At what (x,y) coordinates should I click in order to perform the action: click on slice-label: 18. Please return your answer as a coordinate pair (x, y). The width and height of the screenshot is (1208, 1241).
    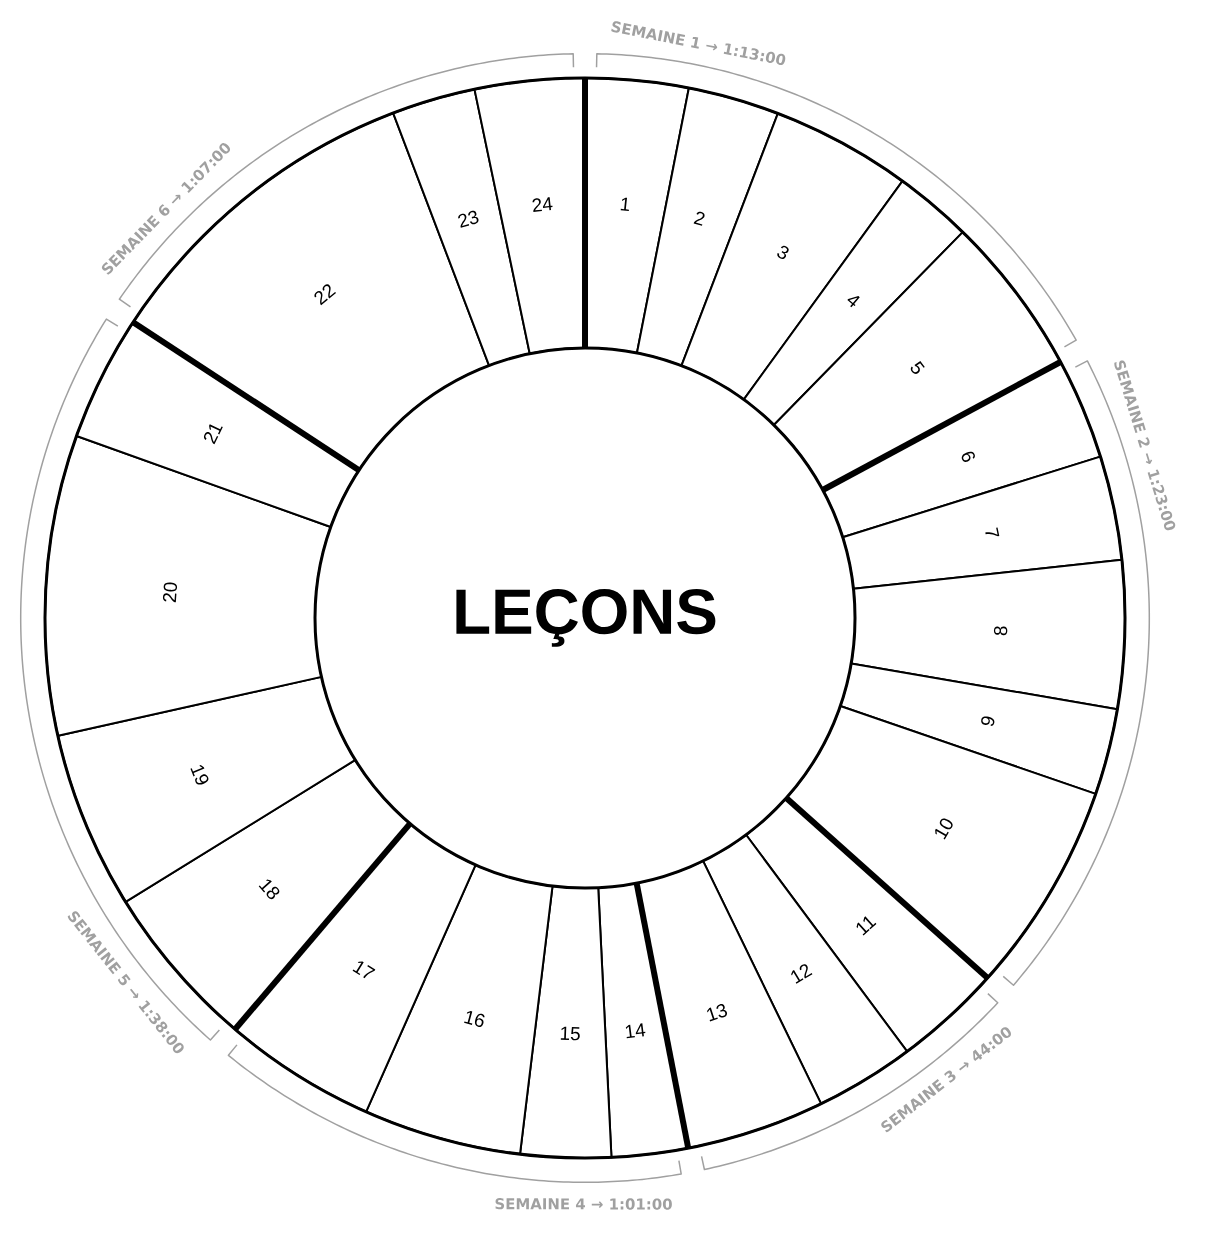
    Looking at the image, I should click on (269, 889).